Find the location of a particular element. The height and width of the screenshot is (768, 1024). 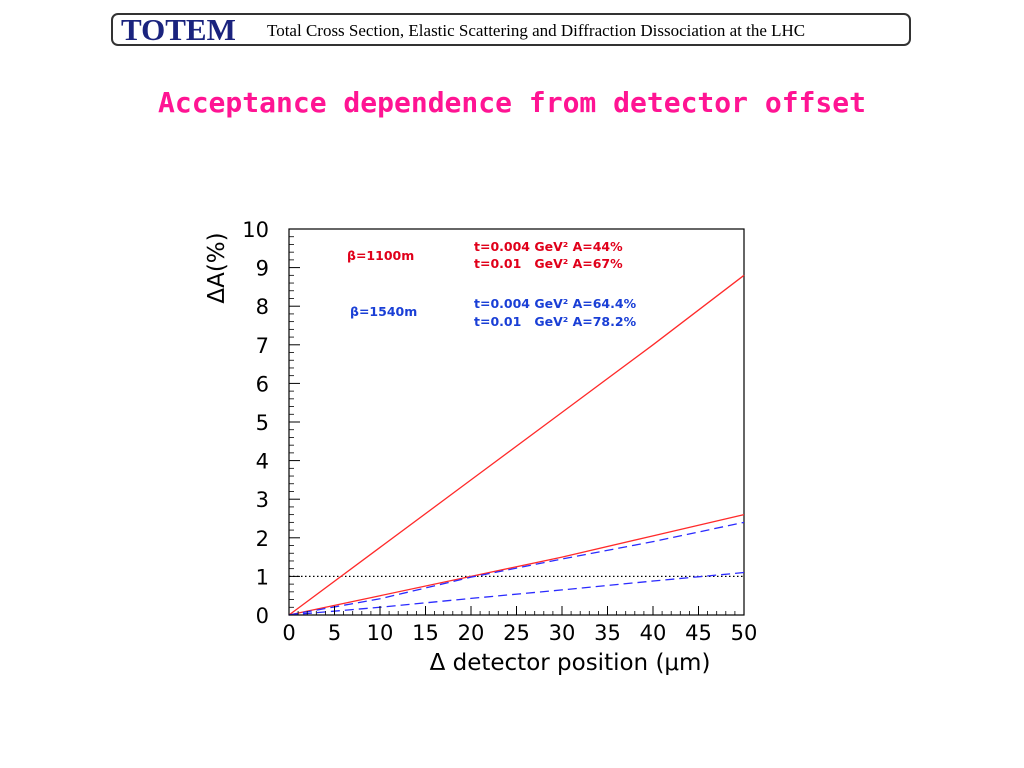

y-tick-label: 6 is located at coordinates (262, 384).